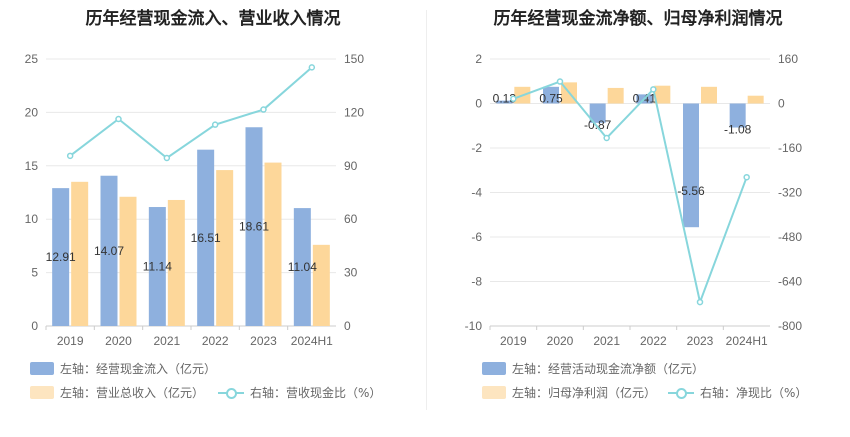  What do you see at coordinates (476, 237) in the screenshot?
I see `y-left-tick-label: -6` at bounding box center [476, 237].